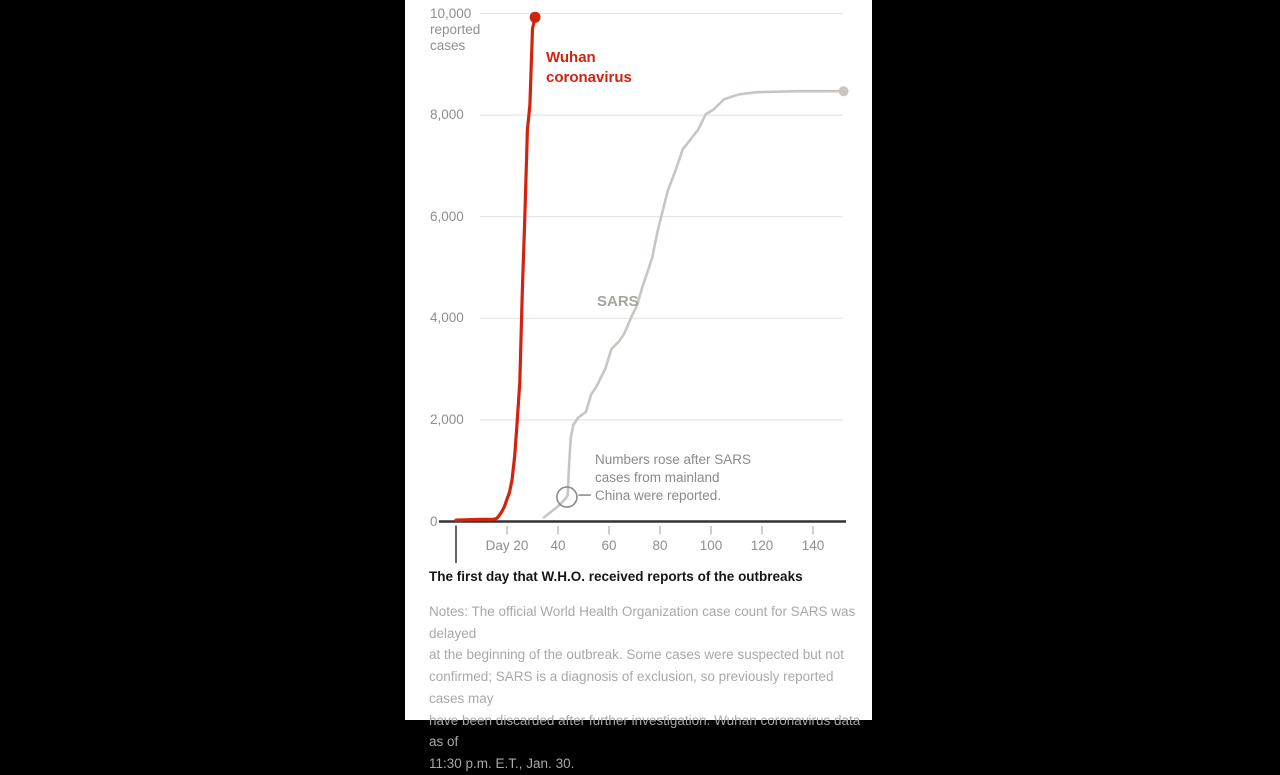  Describe the element at coordinates (567, 497) in the screenshot. I see `annotation-circle` at that location.